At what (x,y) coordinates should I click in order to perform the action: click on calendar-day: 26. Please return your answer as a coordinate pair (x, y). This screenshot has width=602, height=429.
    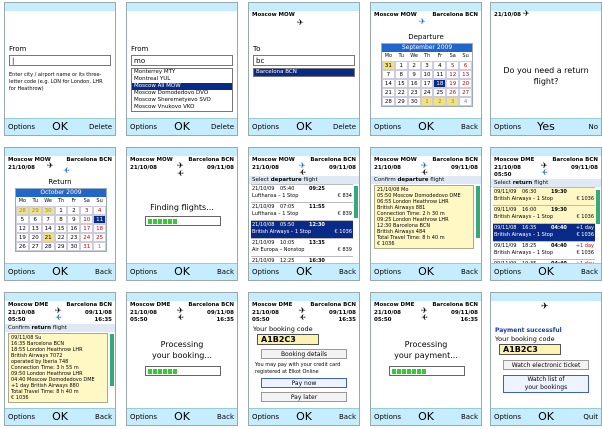
    Looking at the image, I should click on (22, 246).